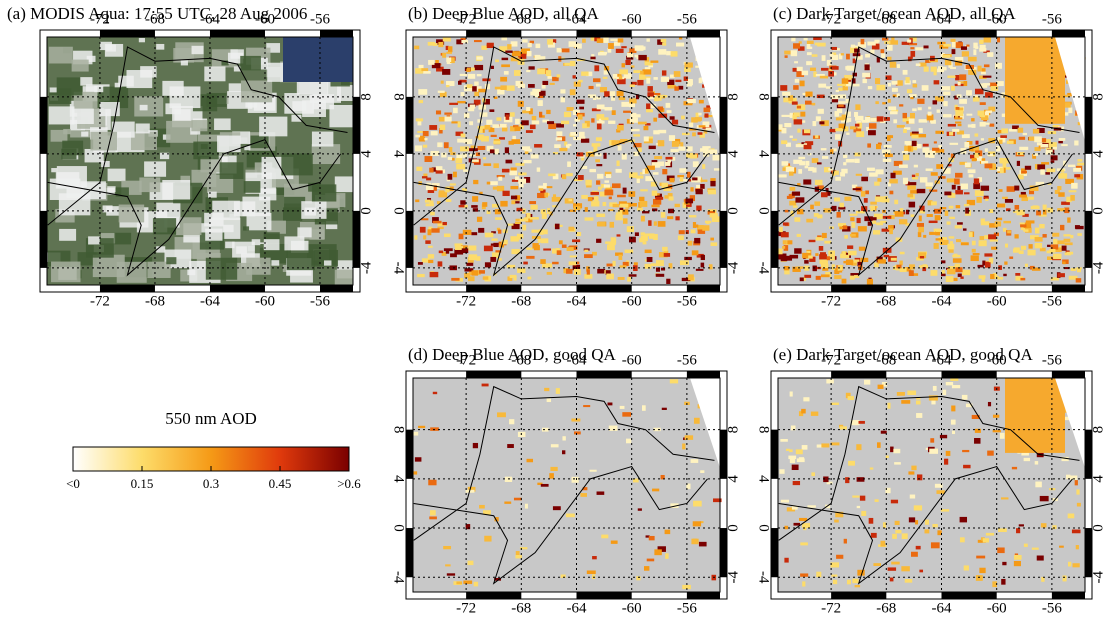 The image size is (1112, 632). I want to click on x-tick-label: -68, so click(521, 301).